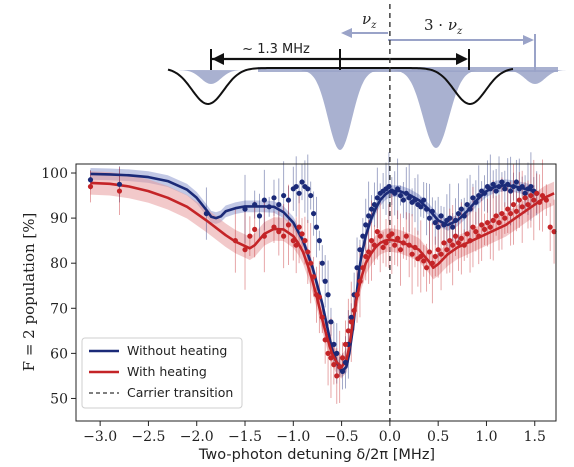 This screenshot has height=467, width=574. I want to click on three-nu-arrow-head, so click(528, 40).